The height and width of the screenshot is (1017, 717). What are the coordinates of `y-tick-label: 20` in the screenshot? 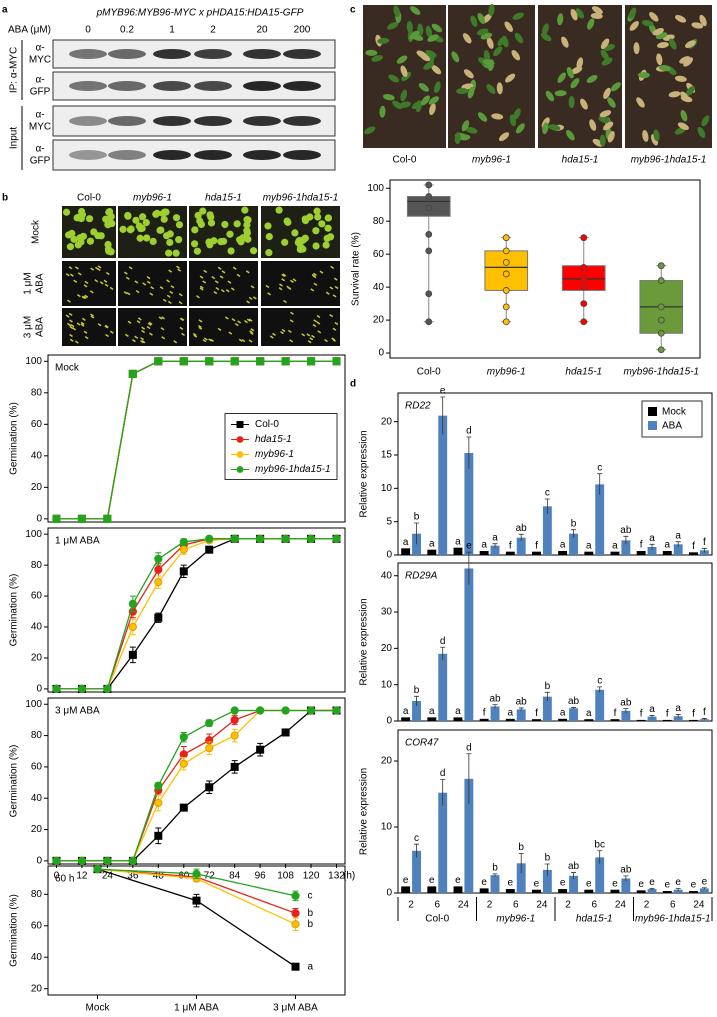 It's located at (387, 761).